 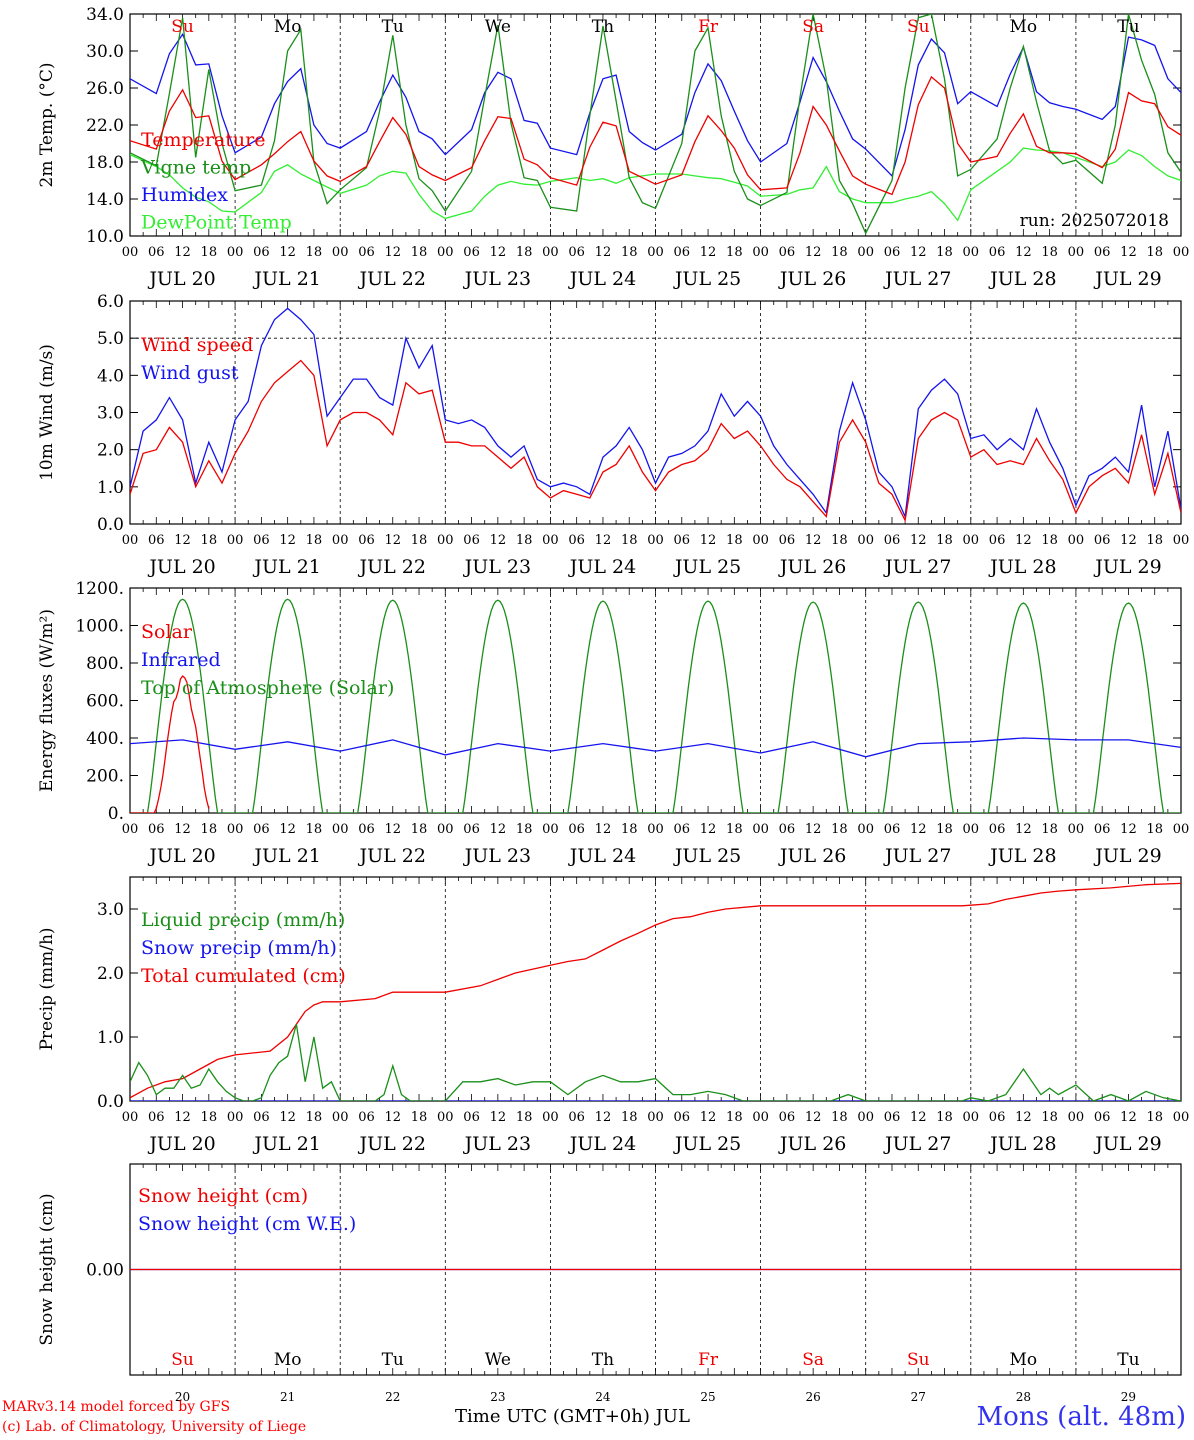 What do you see at coordinates (182, 27) in the screenshot?
I see `day-name: Su` at bounding box center [182, 27].